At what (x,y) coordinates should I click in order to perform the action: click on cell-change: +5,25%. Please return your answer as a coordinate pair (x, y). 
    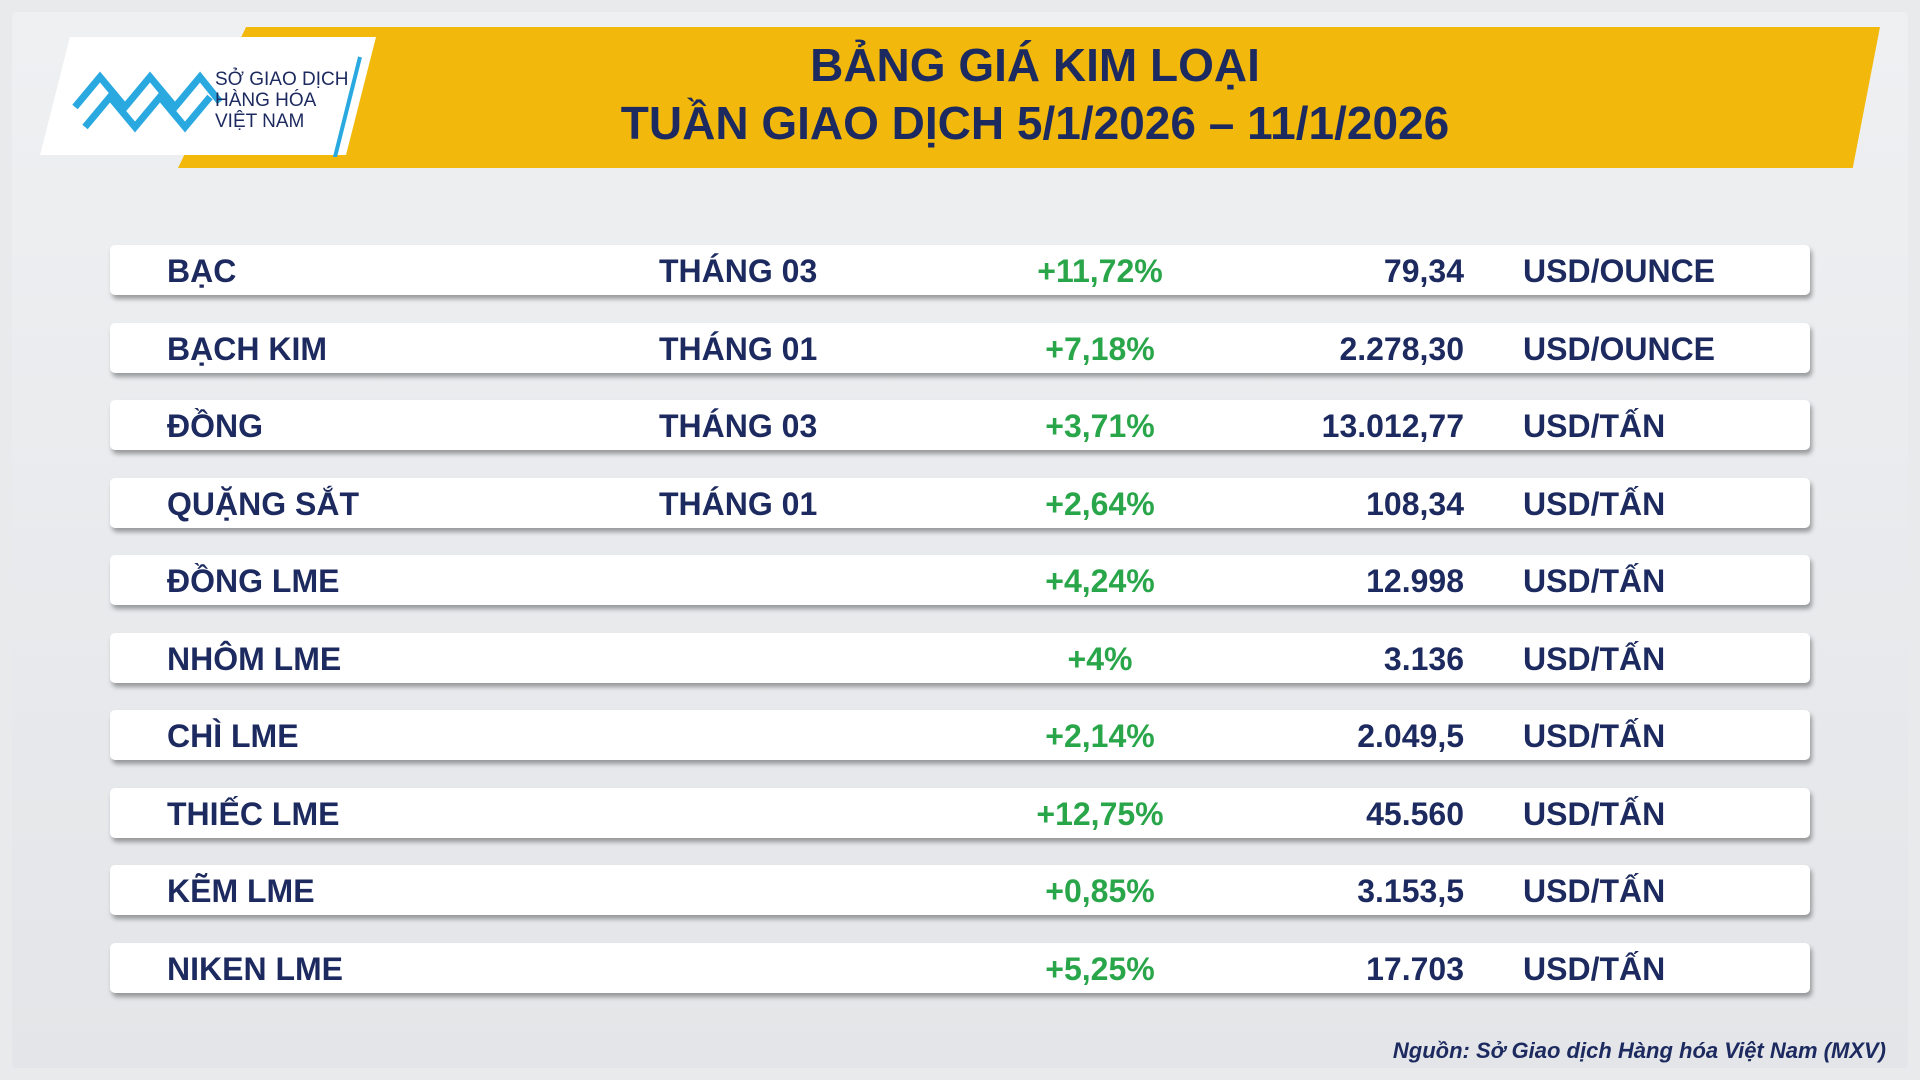
    Looking at the image, I should click on (1100, 968).